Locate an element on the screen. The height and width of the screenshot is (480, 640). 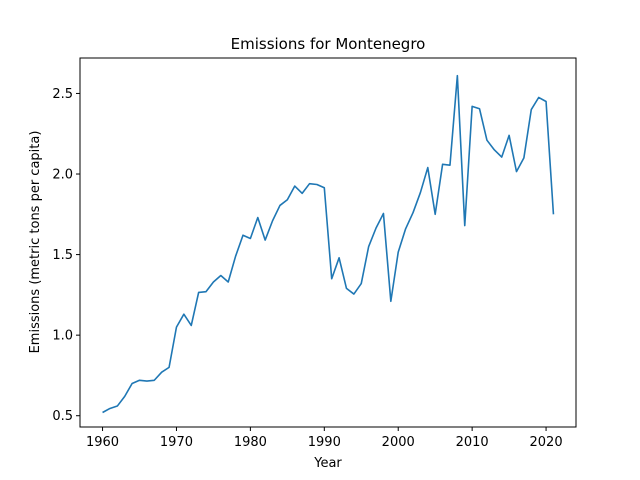
x-tick-label: 1980 is located at coordinates (250, 442).